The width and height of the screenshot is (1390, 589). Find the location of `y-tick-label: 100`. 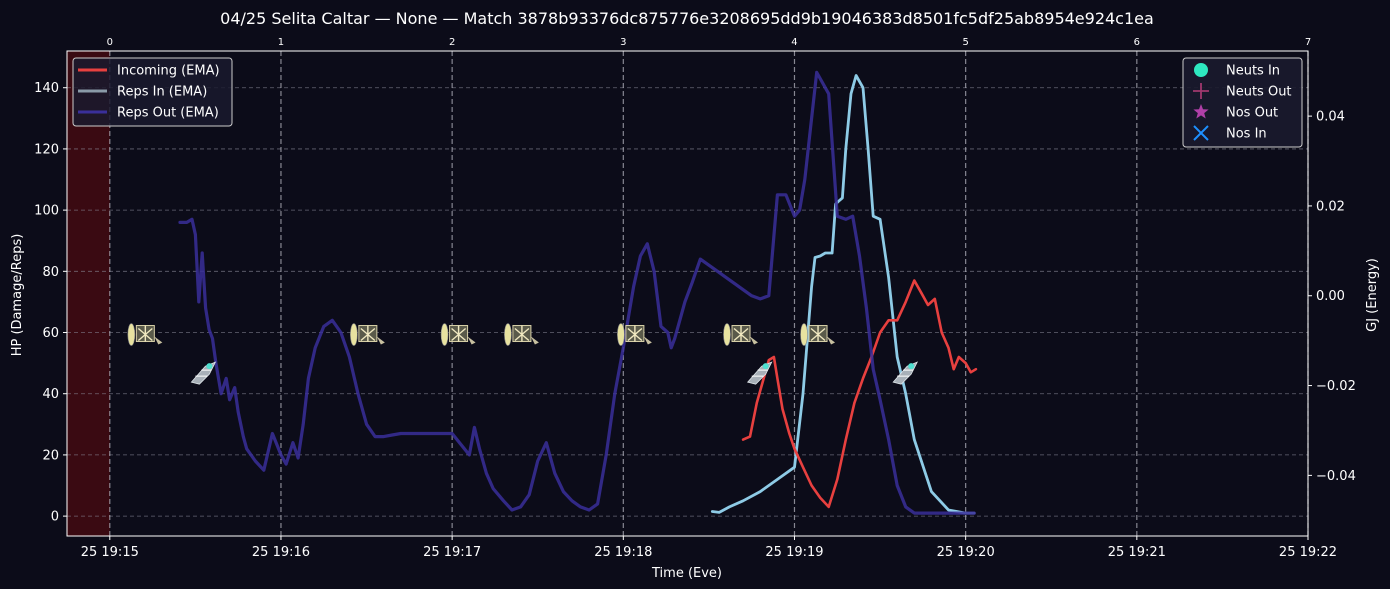

y-tick-label: 100 is located at coordinates (46, 211).